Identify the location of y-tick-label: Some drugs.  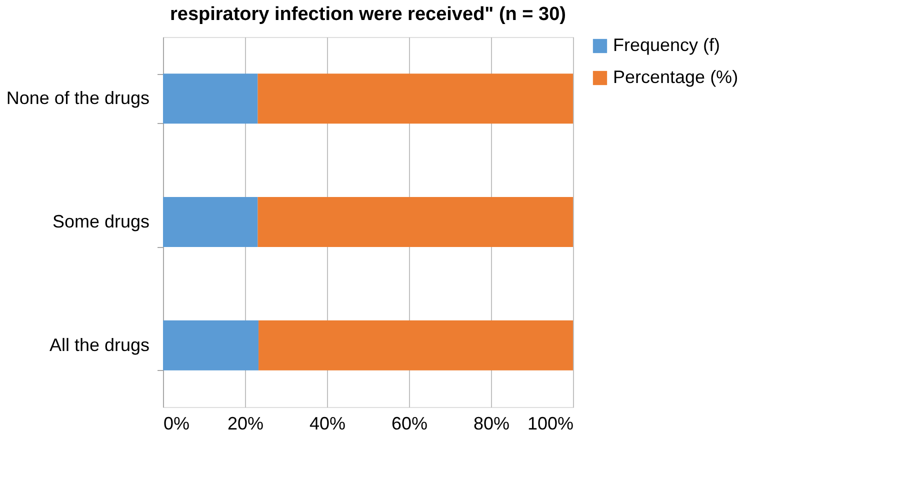
(101, 222).